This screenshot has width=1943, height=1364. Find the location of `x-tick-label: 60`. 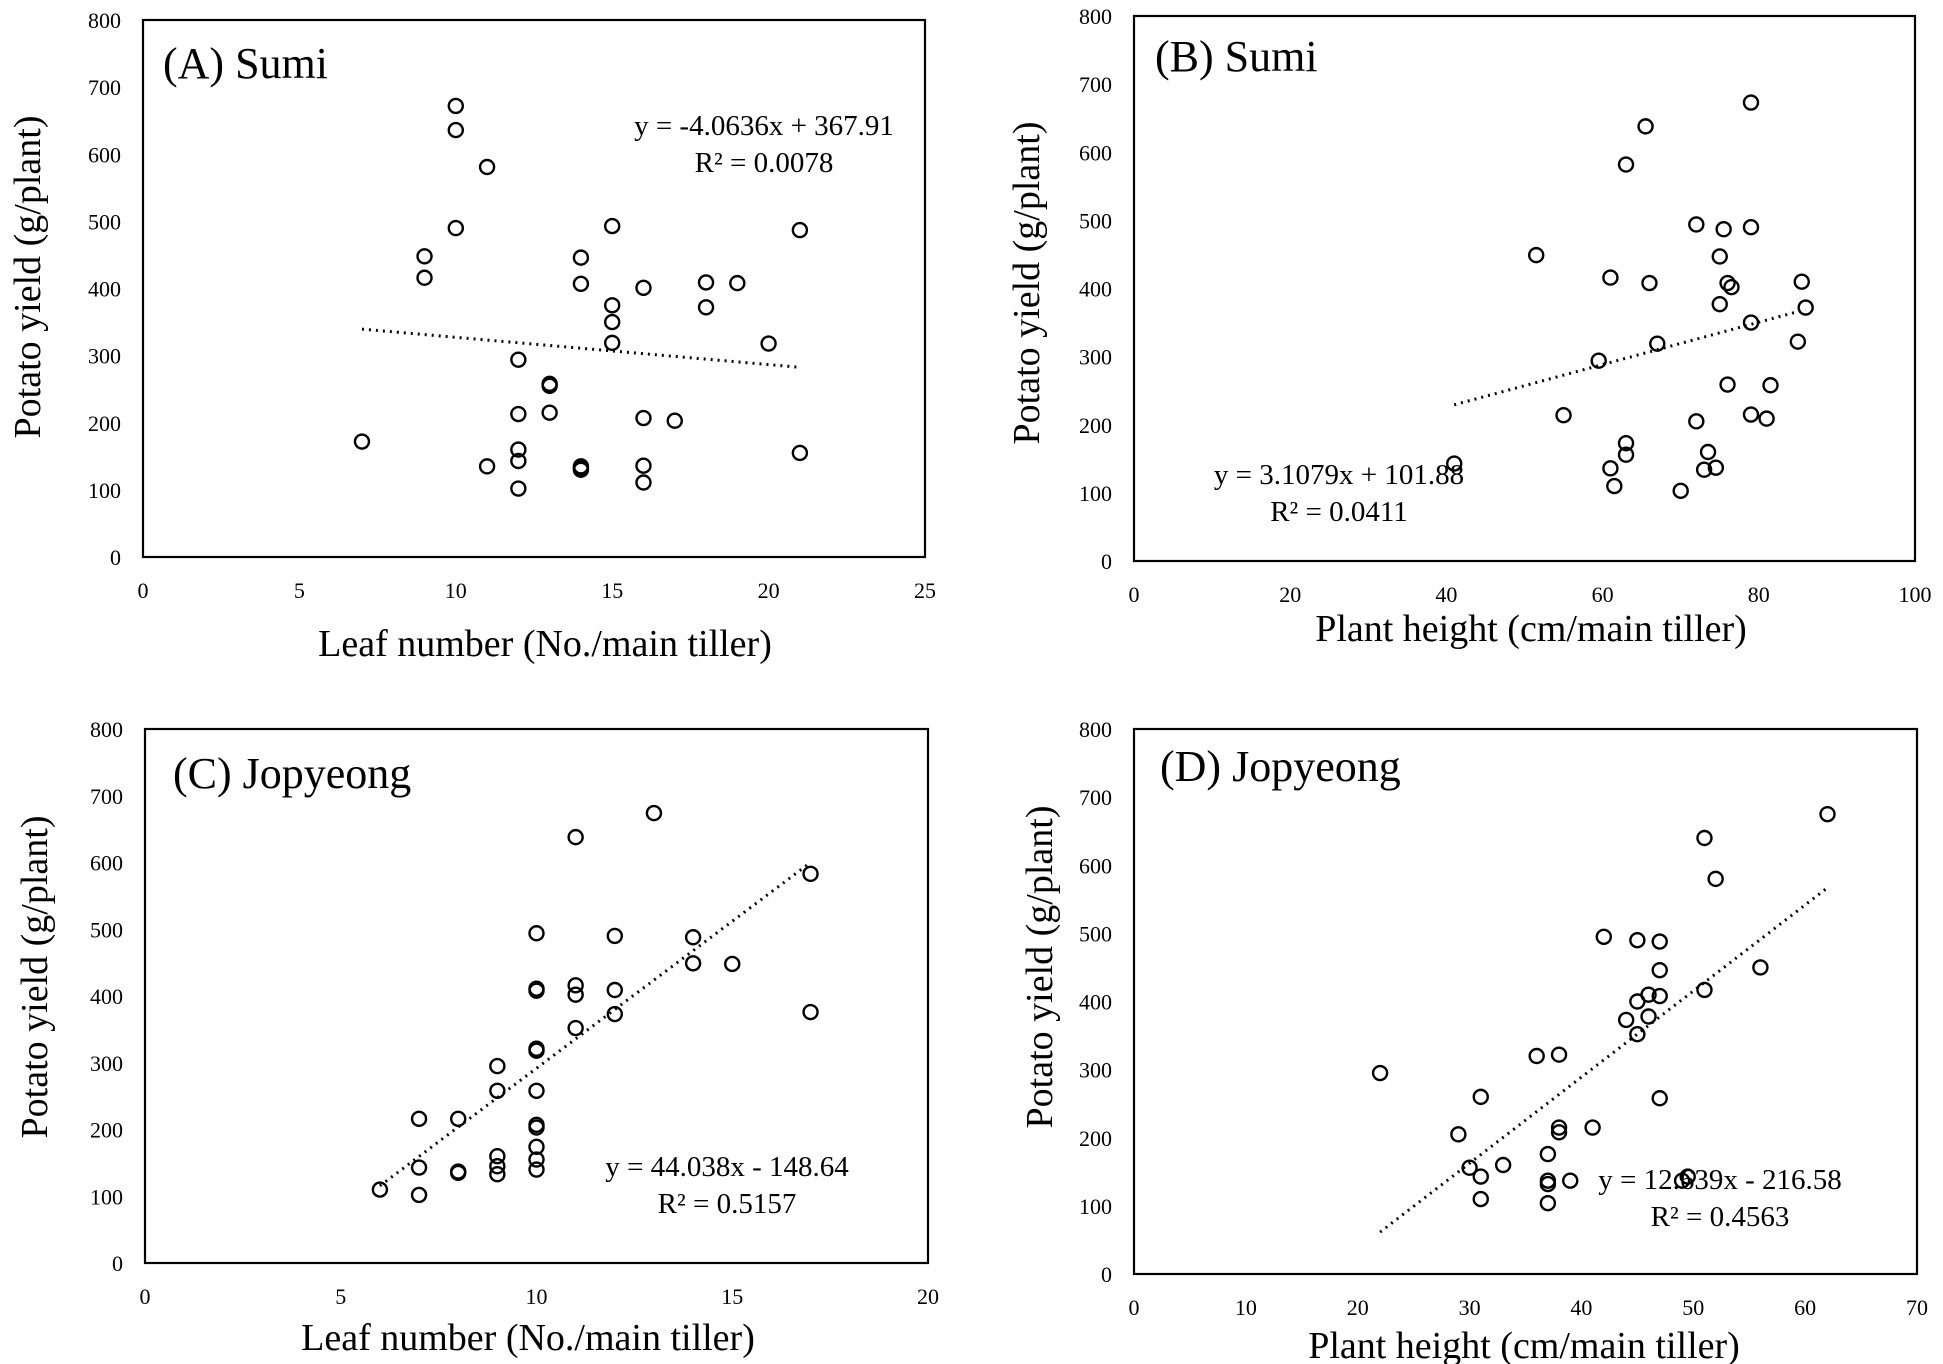

x-tick-label: 60 is located at coordinates (1805, 1307).